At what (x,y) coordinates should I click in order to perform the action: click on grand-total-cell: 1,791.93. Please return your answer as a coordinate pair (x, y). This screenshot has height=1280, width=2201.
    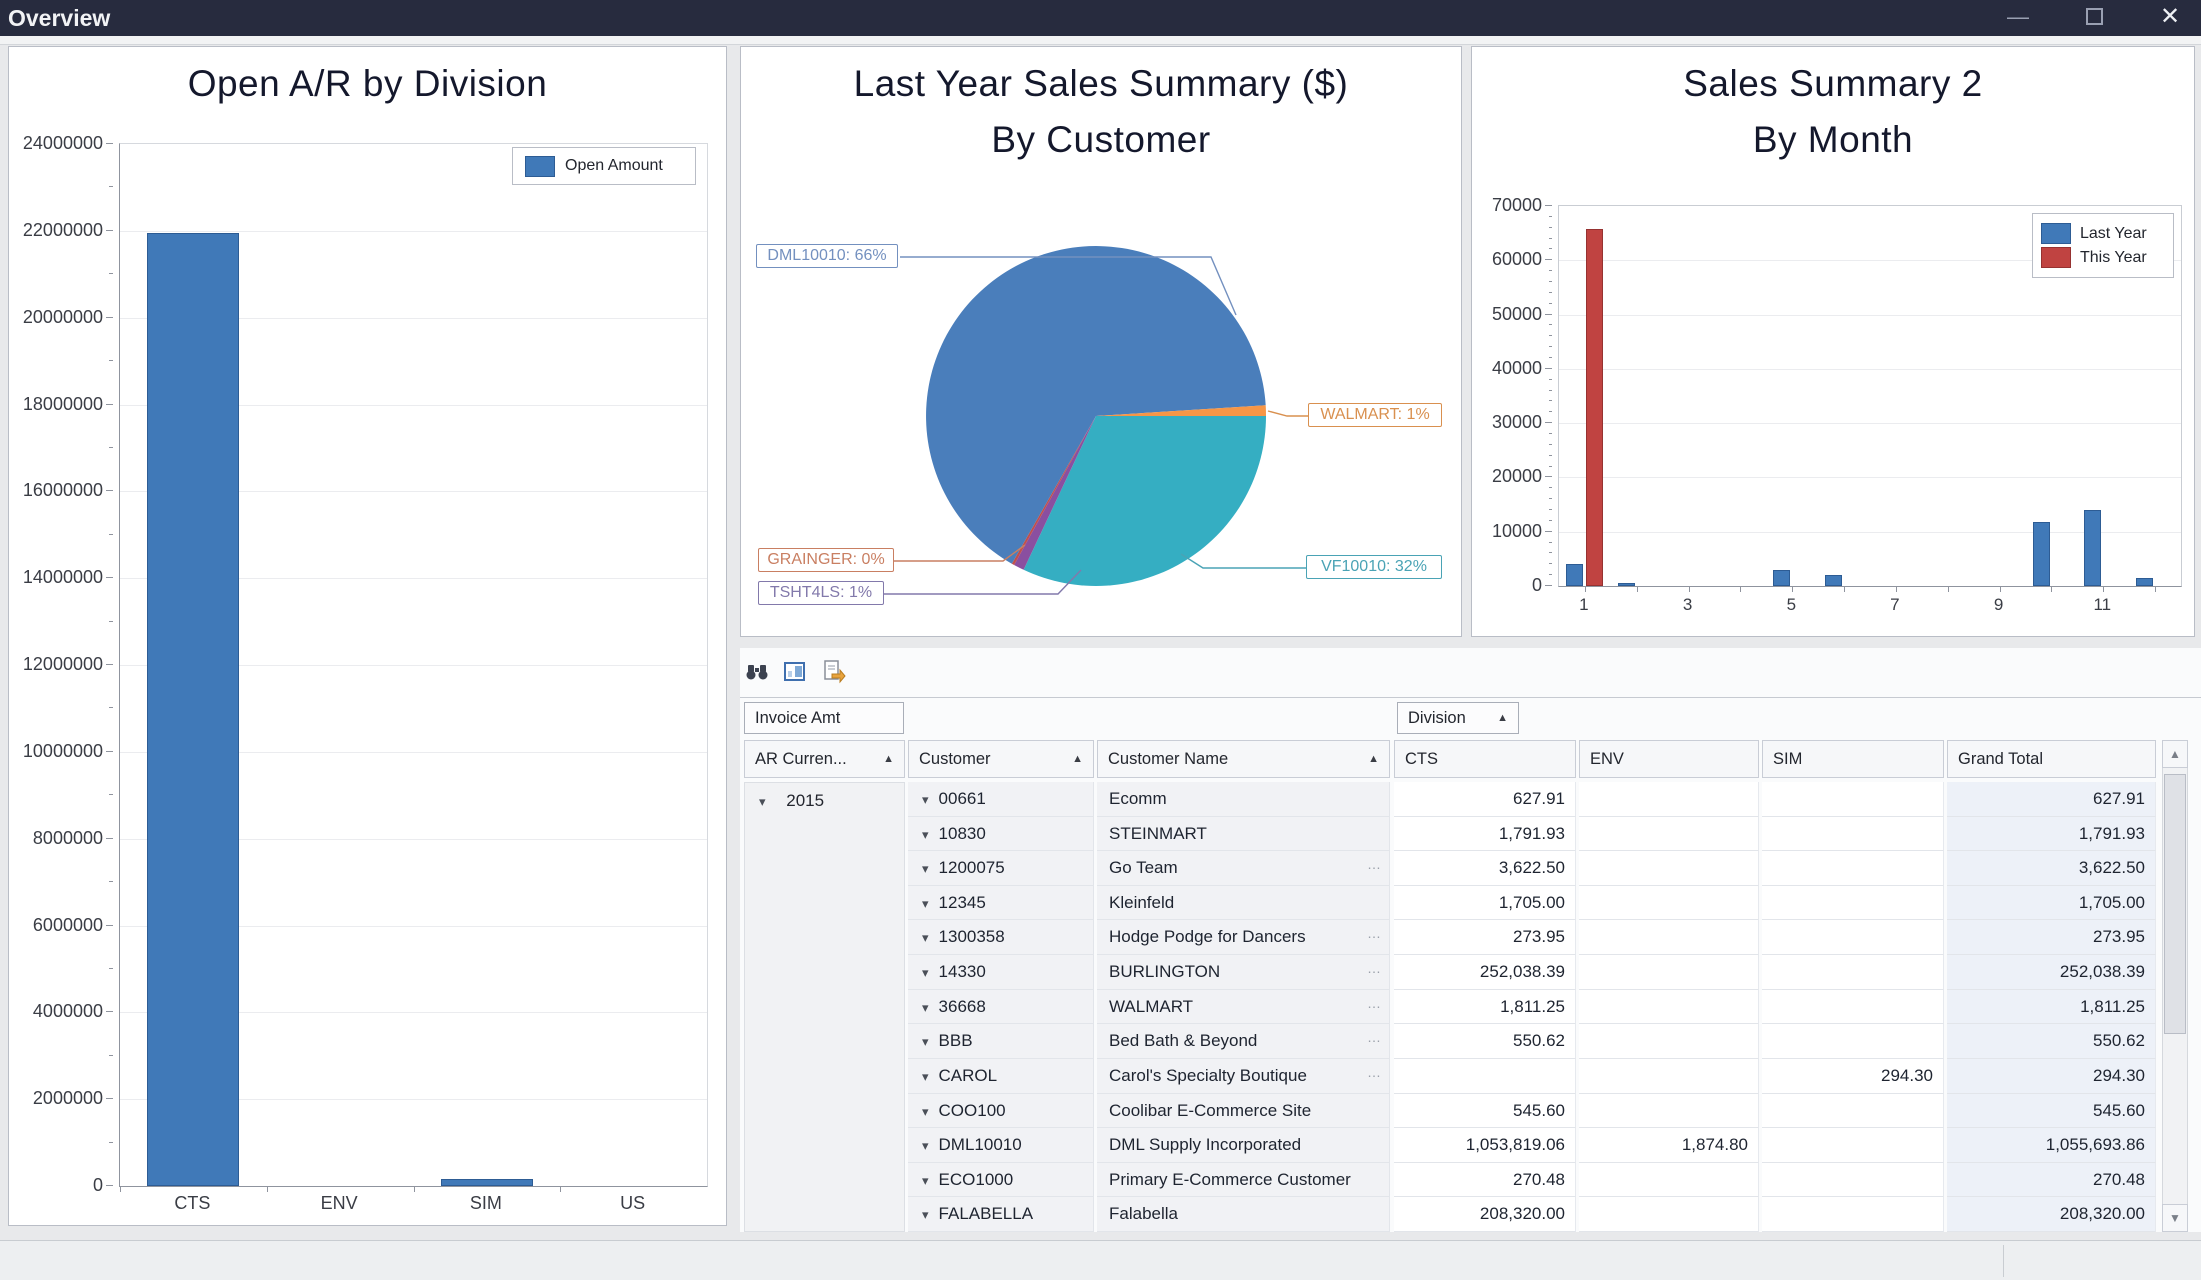
    Looking at the image, I should click on (2051, 834).